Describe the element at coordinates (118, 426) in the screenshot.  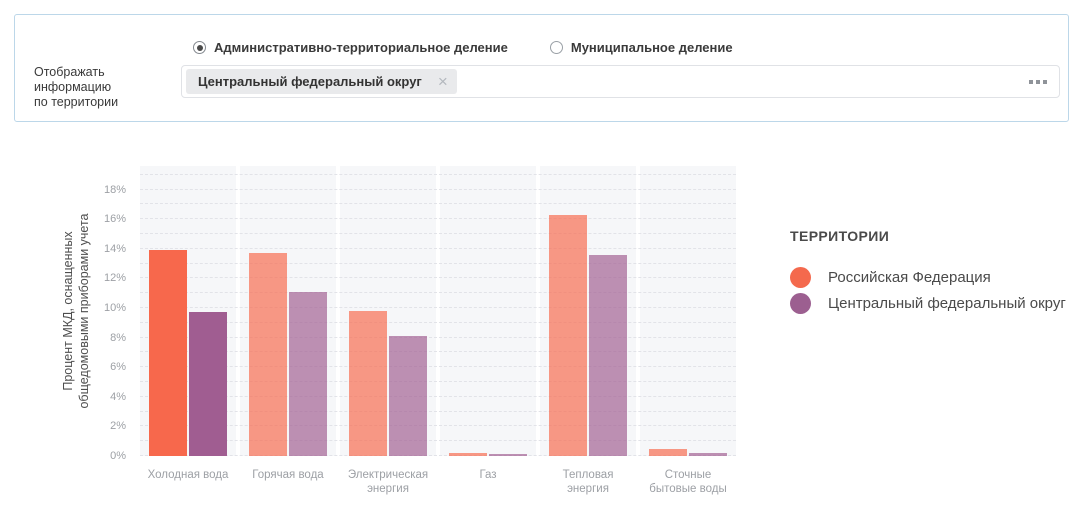
I see `y-tick-2pct: 2%` at that location.